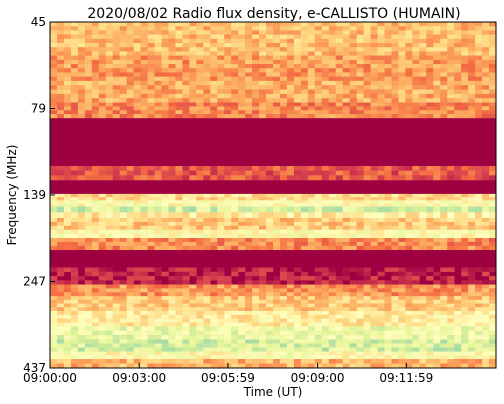 Image resolution: width=504 pixels, height=404 pixels. Describe the element at coordinates (228, 378) in the screenshot. I see `x-tick-label: 09:05:59` at that location.